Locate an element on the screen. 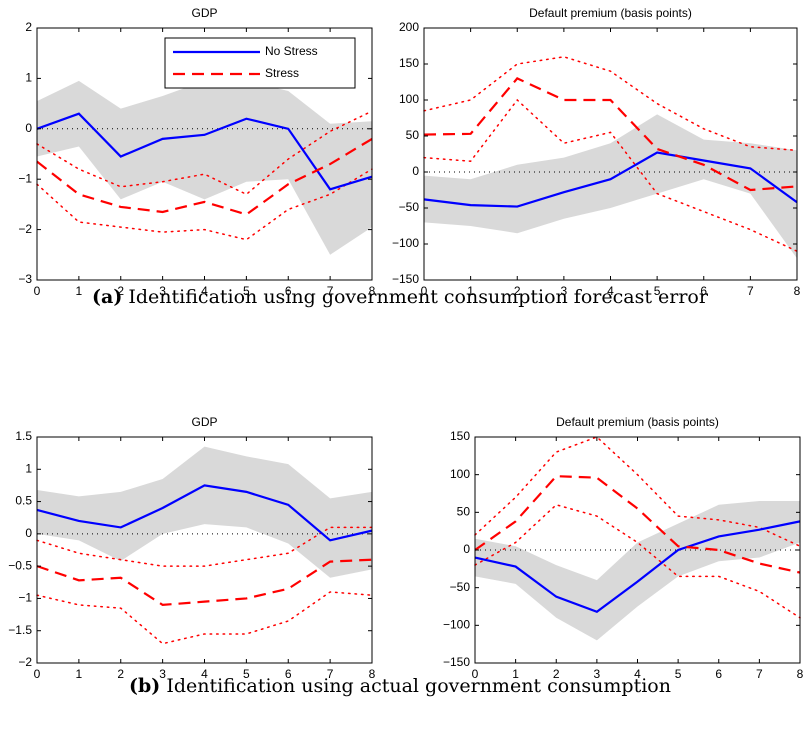 Image resolution: width=803 pixels, height=731 pixels. y-tick-label: −3 is located at coordinates (25, 279).